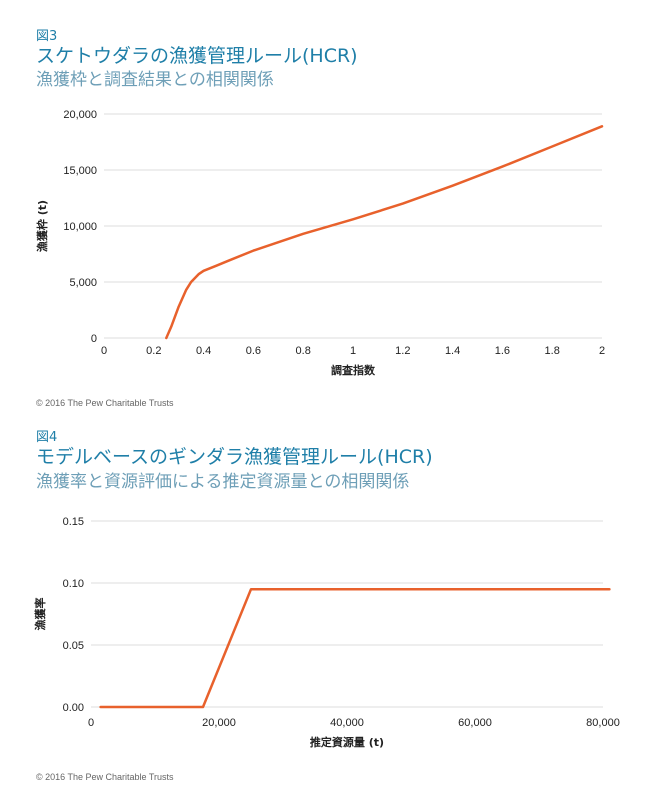 This screenshot has width=650, height=801. I want to click on x-tick-label: 20,000, so click(219, 723).